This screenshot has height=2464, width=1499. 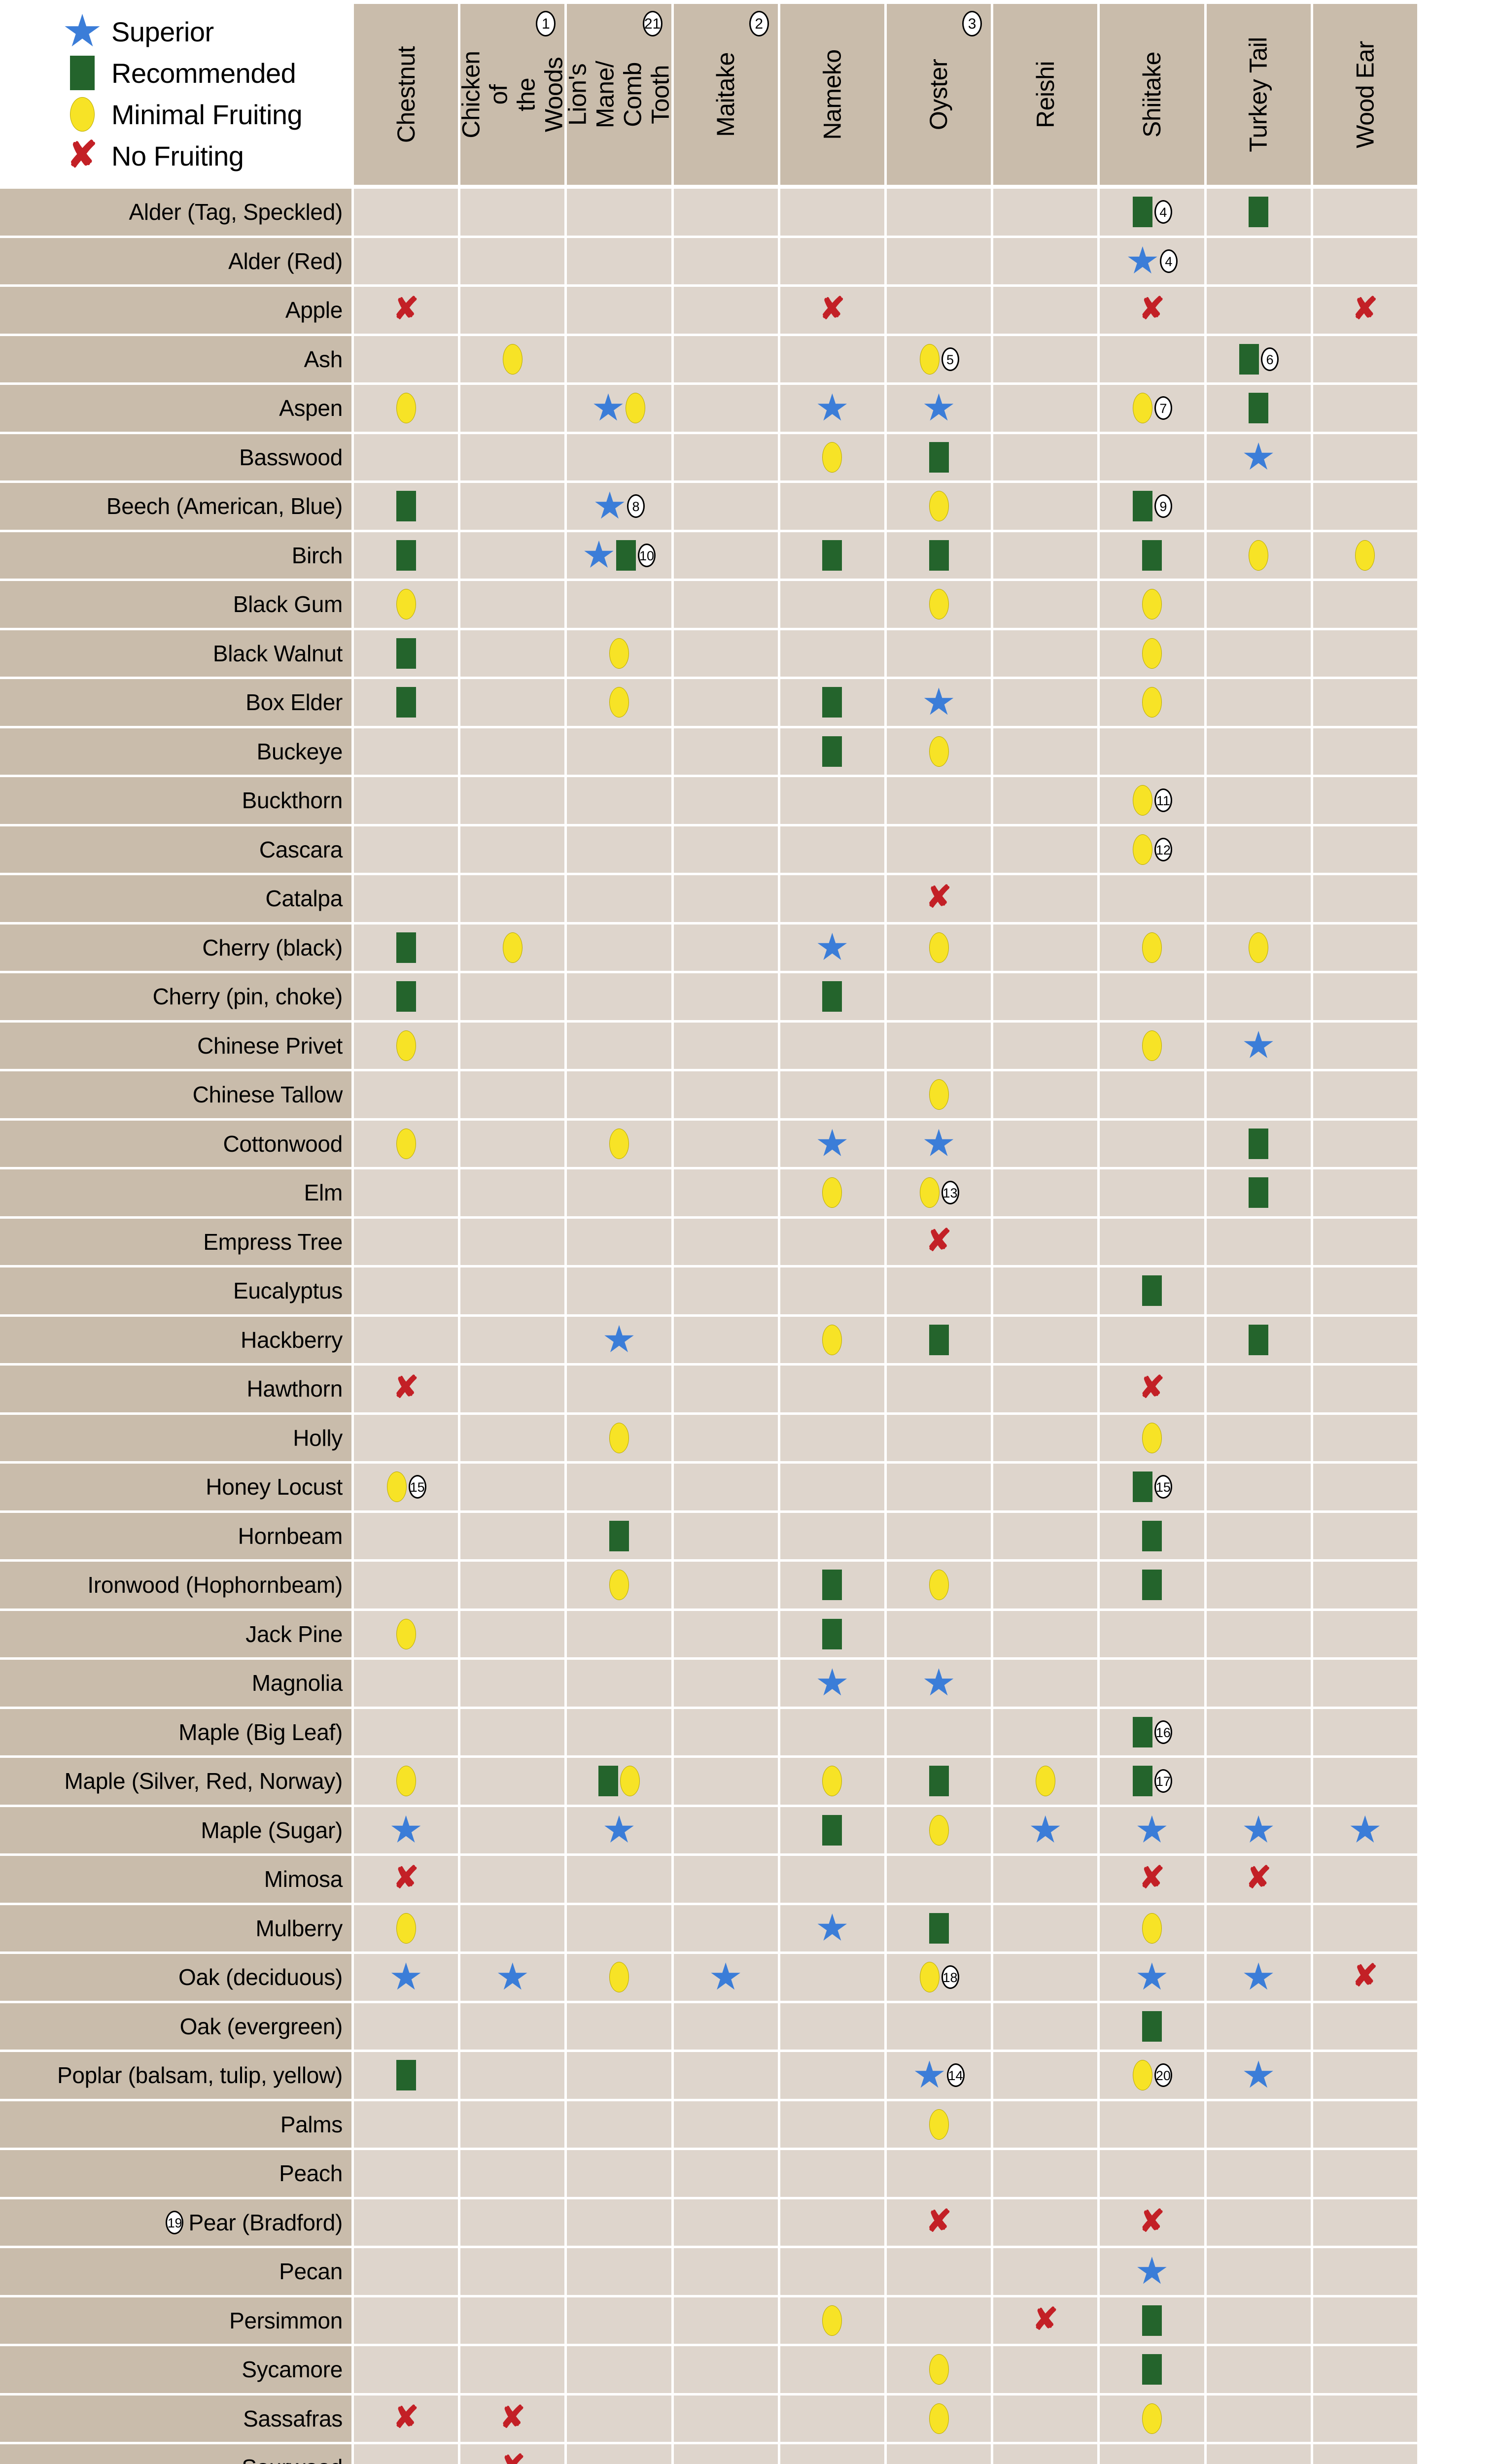 What do you see at coordinates (938, 1977) in the screenshot?
I see `cell: 18` at bounding box center [938, 1977].